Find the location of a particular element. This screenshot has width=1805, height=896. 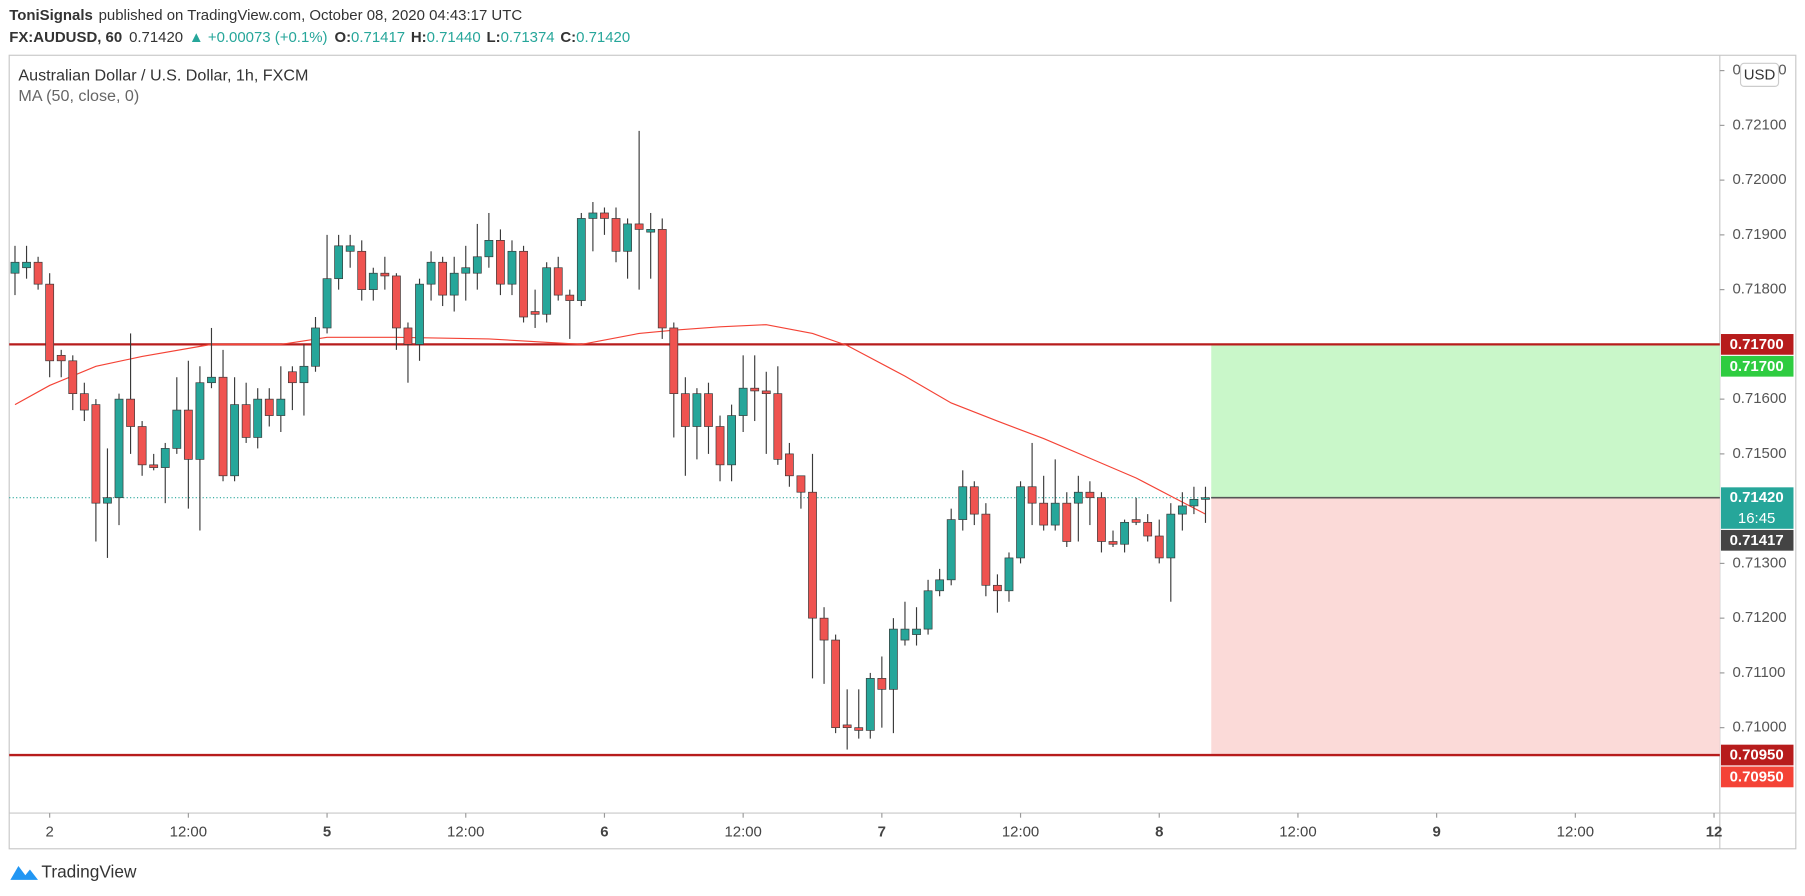

ohlc-value: 0.71440 is located at coordinates (454, 37).